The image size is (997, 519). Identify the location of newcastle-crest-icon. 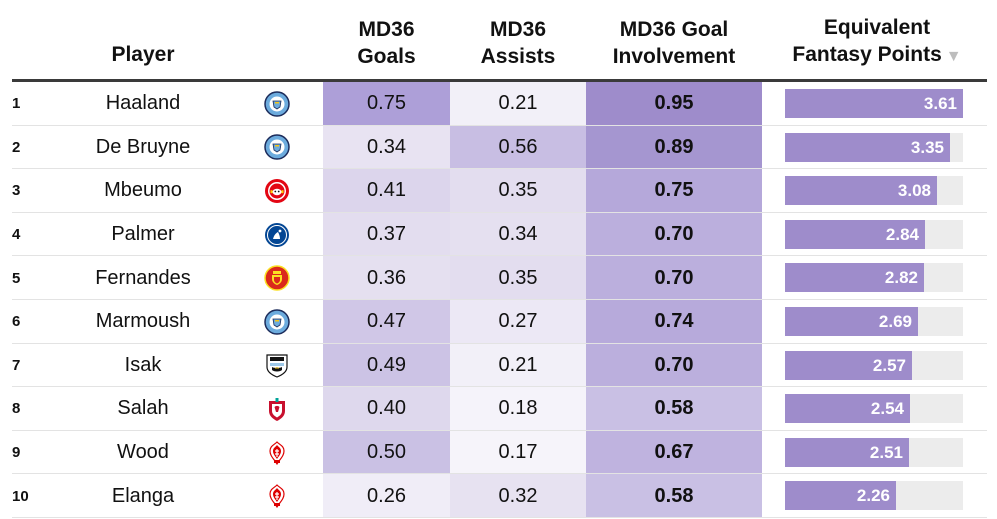
(277, 365).